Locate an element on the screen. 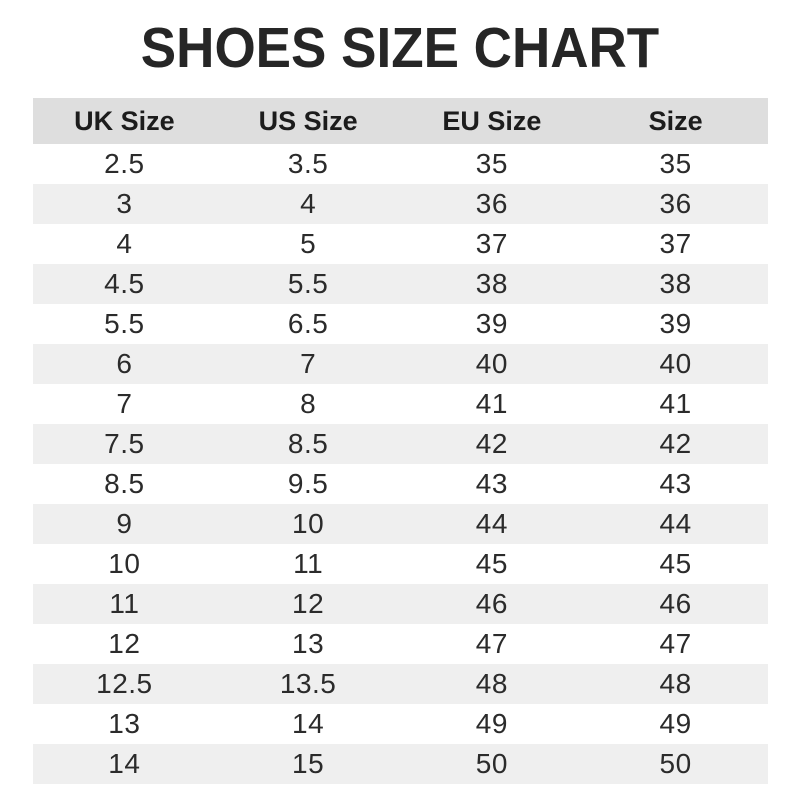 This screenshot has height=800, width=800. table-row: 3 4 36 36 is located at coordinates (400, 204).